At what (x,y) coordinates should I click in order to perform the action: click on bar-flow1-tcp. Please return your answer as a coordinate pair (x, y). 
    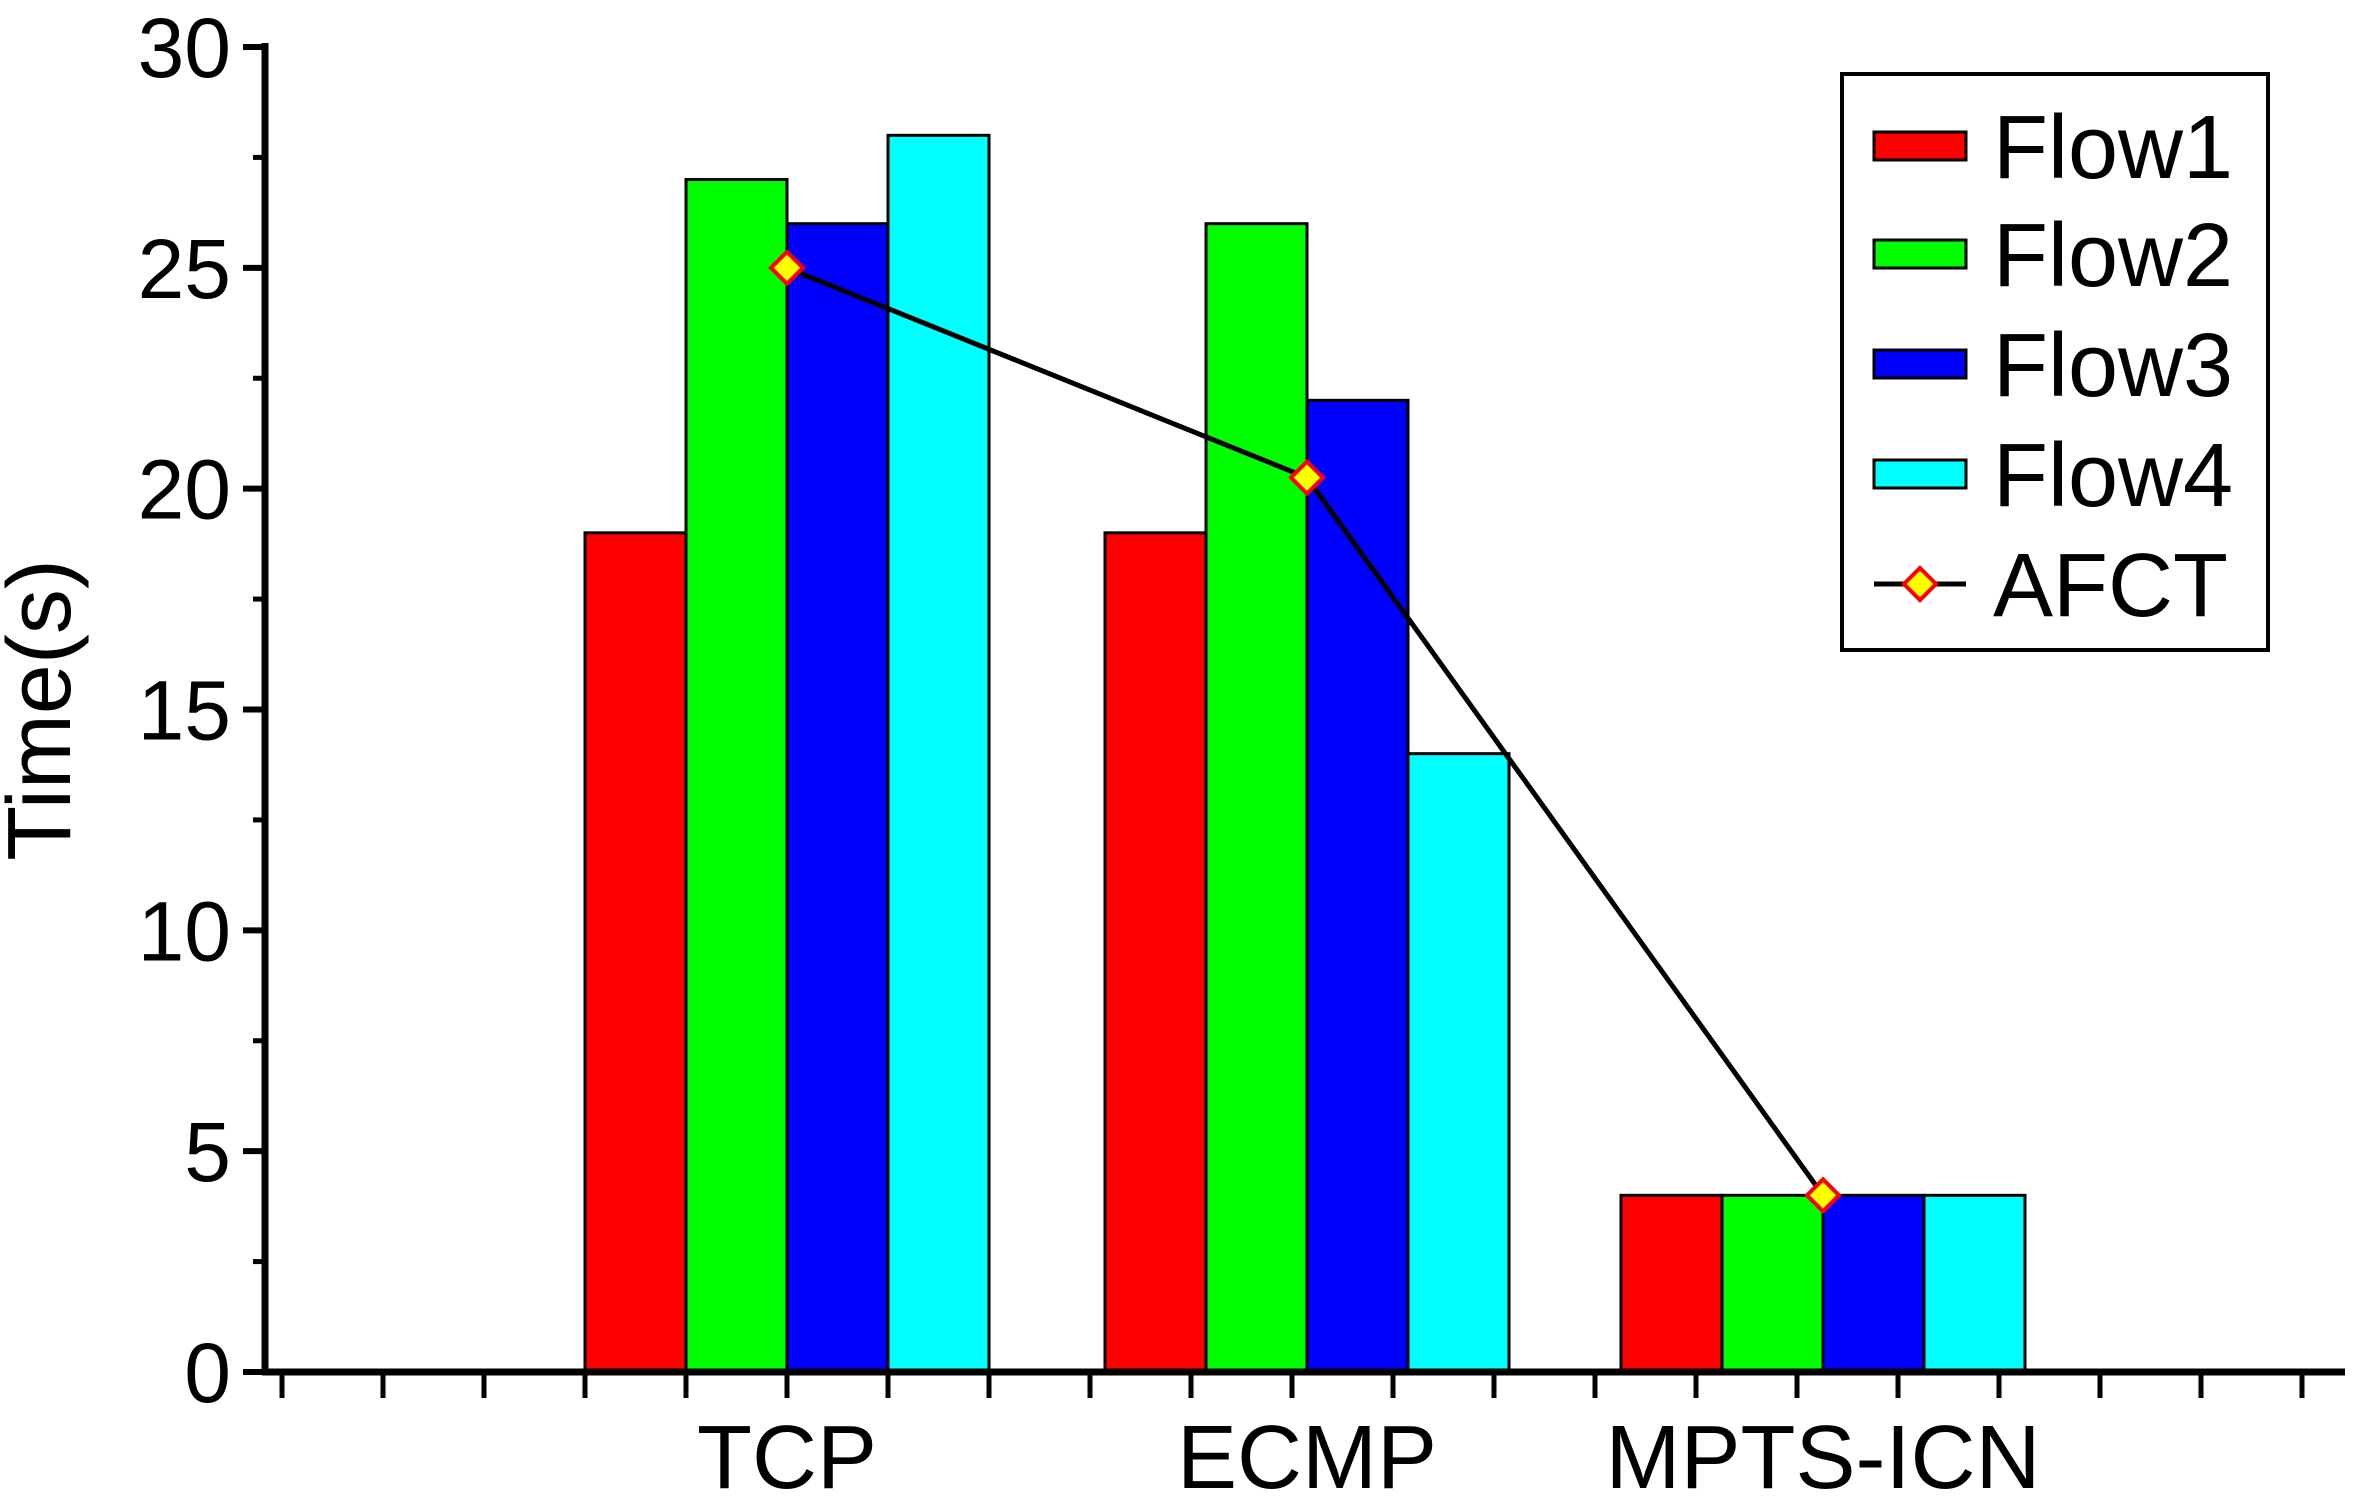
    Looking at the image, I should click on (635, 952).